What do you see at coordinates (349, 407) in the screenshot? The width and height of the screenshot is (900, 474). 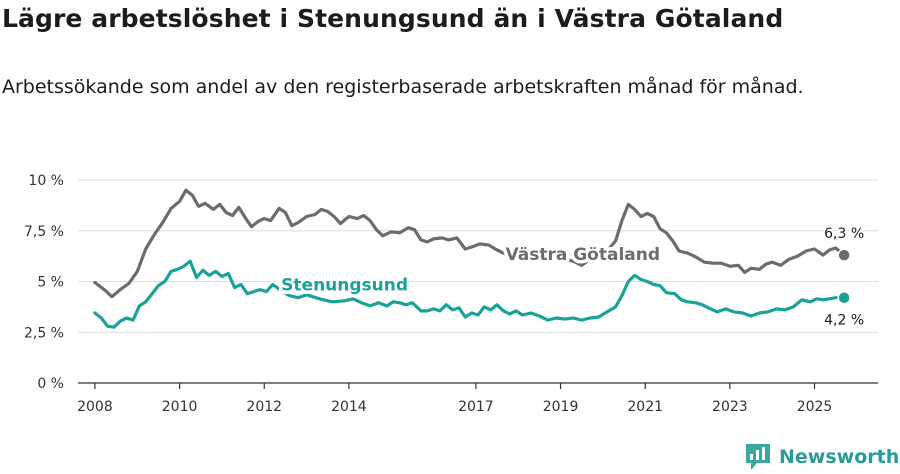 I see `x-tick-label: 2014` at bounding box center [349, 407].